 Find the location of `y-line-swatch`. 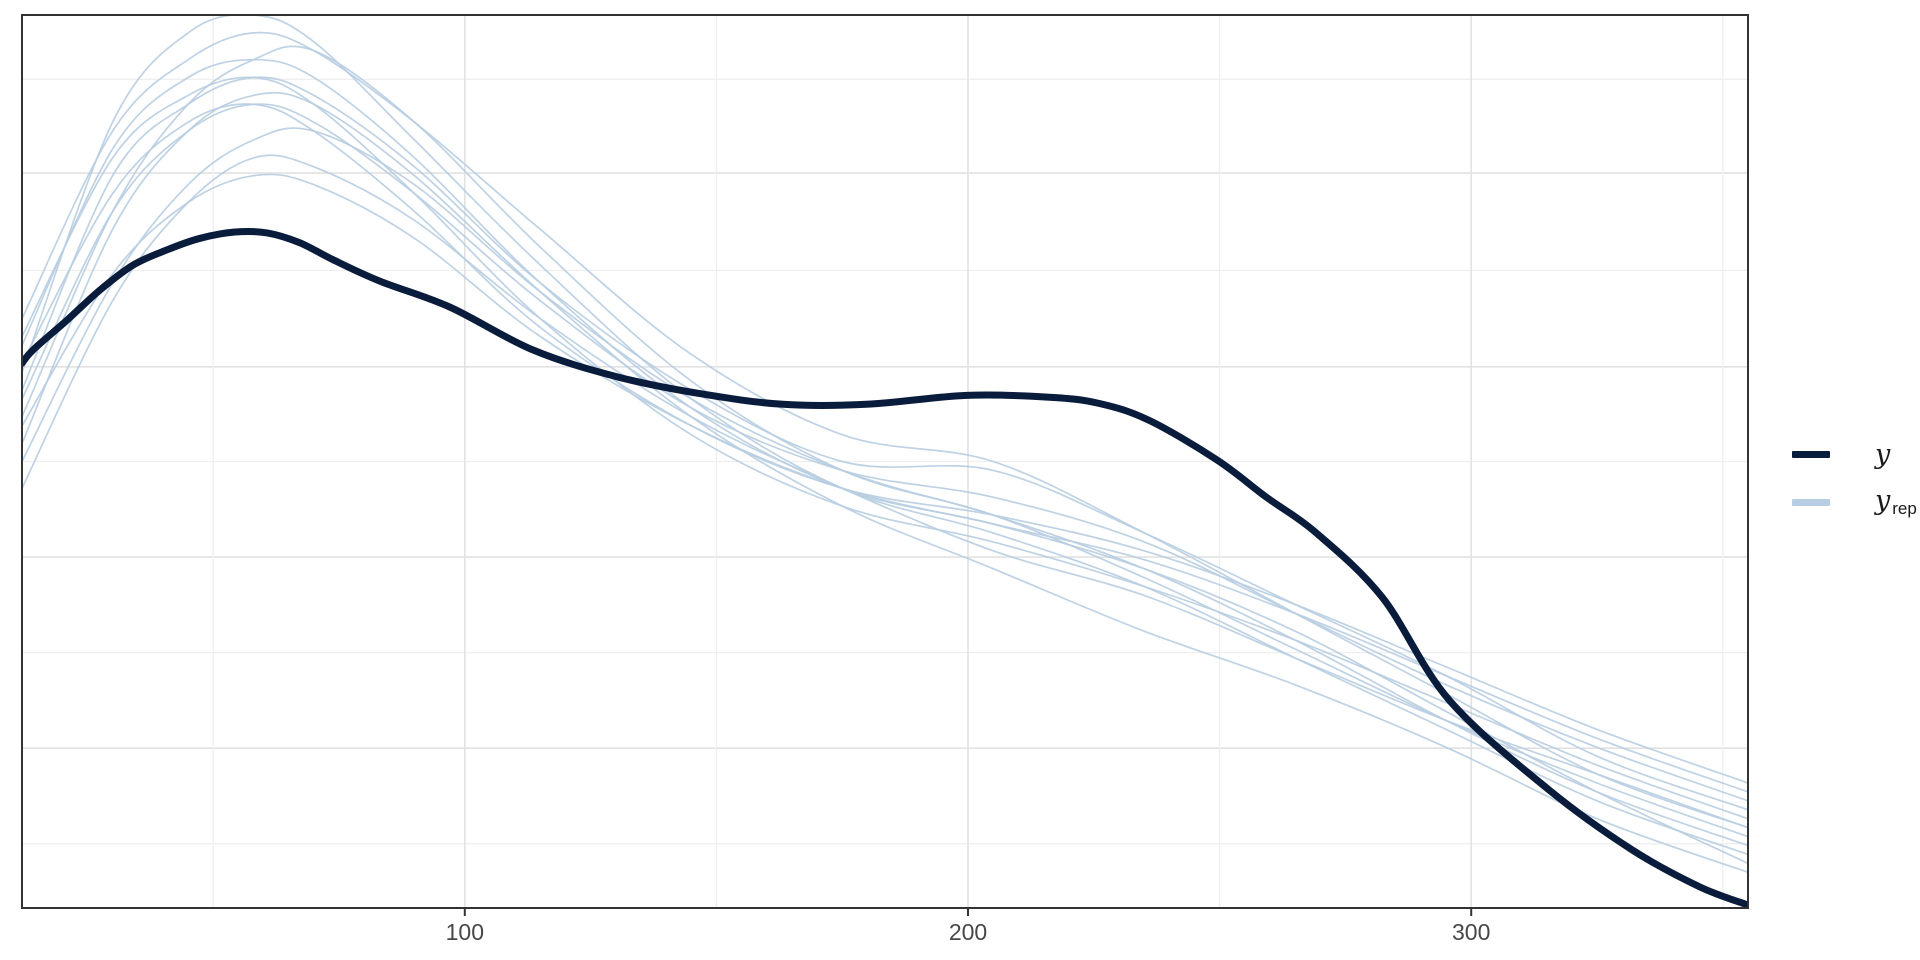

y-line-swatch is located at coordinates (1811, 454).